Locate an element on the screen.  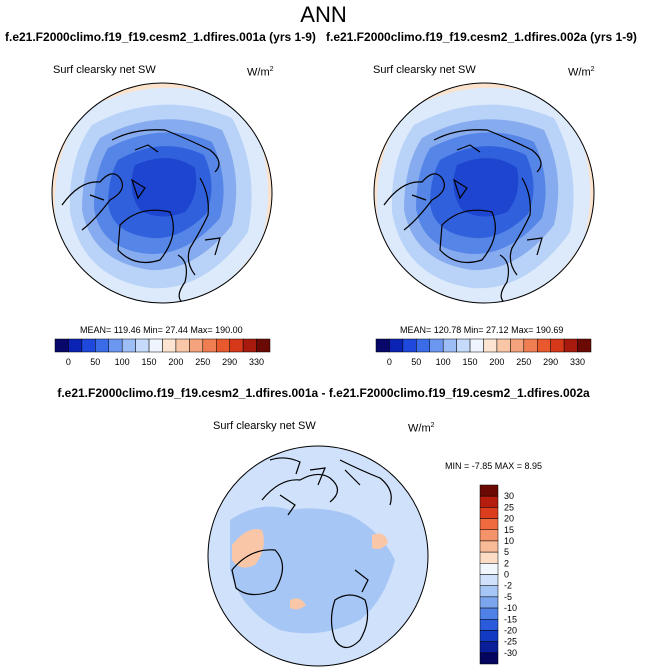
left-colorbar-label: 250 is located at coordinates (202, 362).